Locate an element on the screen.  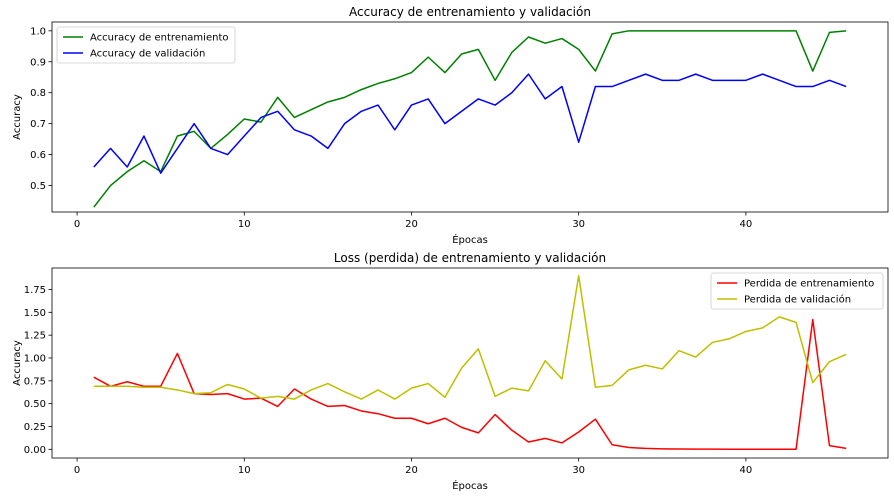
y-tick-label: 0.6 is located at coordinates (38, 155).